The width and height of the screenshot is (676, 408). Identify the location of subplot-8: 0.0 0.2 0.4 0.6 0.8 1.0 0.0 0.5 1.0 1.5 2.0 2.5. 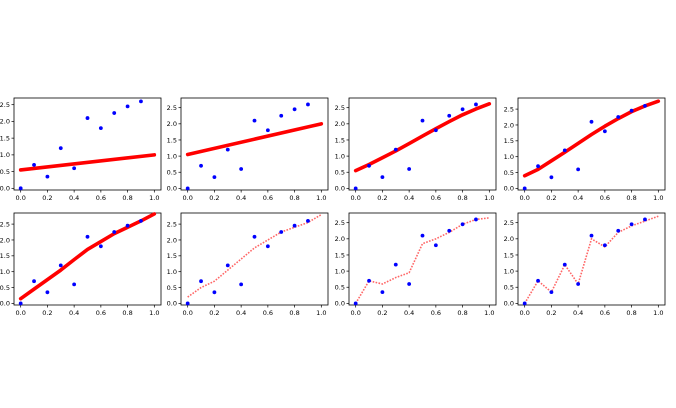
(585, 264).